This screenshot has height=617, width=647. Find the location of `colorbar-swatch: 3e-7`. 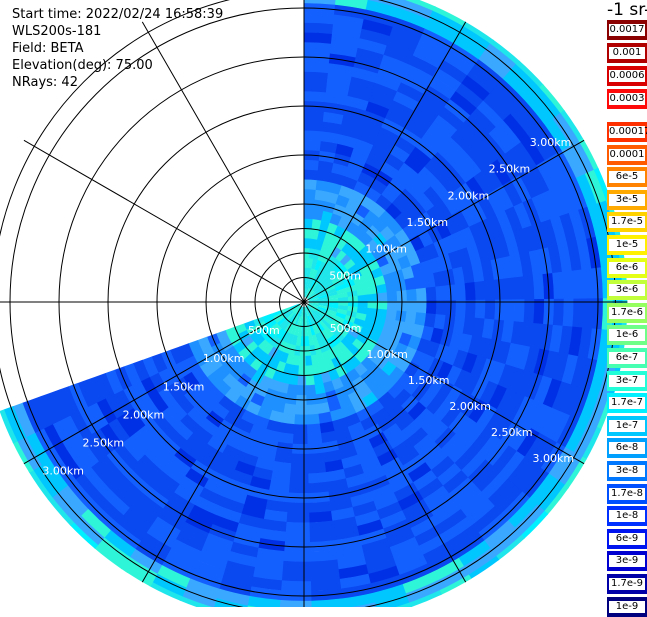

colorbar-swatch: 3e-7 is located at coordinates (627, 381).